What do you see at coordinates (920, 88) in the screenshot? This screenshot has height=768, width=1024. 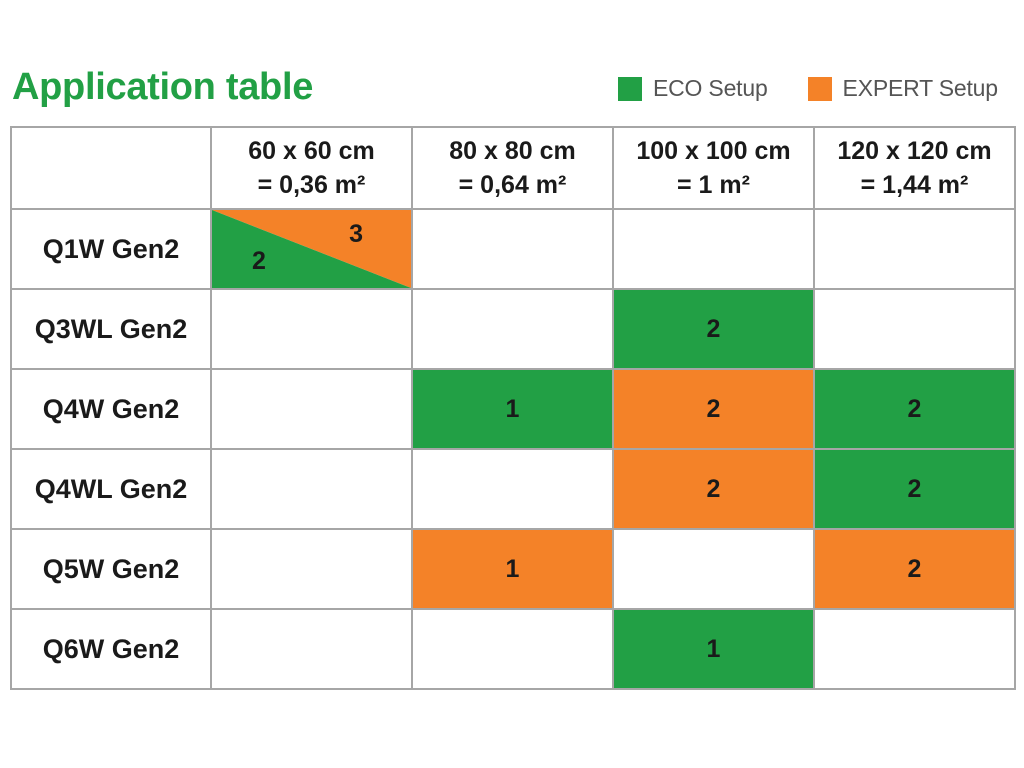 I see `legend-label-expert: EXPERT Setup` at bounding box center [920, 88].